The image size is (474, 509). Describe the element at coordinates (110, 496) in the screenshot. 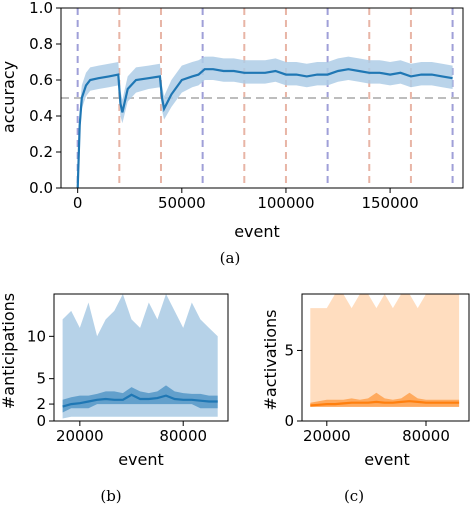

I see `caption-b: (b)` at that location.